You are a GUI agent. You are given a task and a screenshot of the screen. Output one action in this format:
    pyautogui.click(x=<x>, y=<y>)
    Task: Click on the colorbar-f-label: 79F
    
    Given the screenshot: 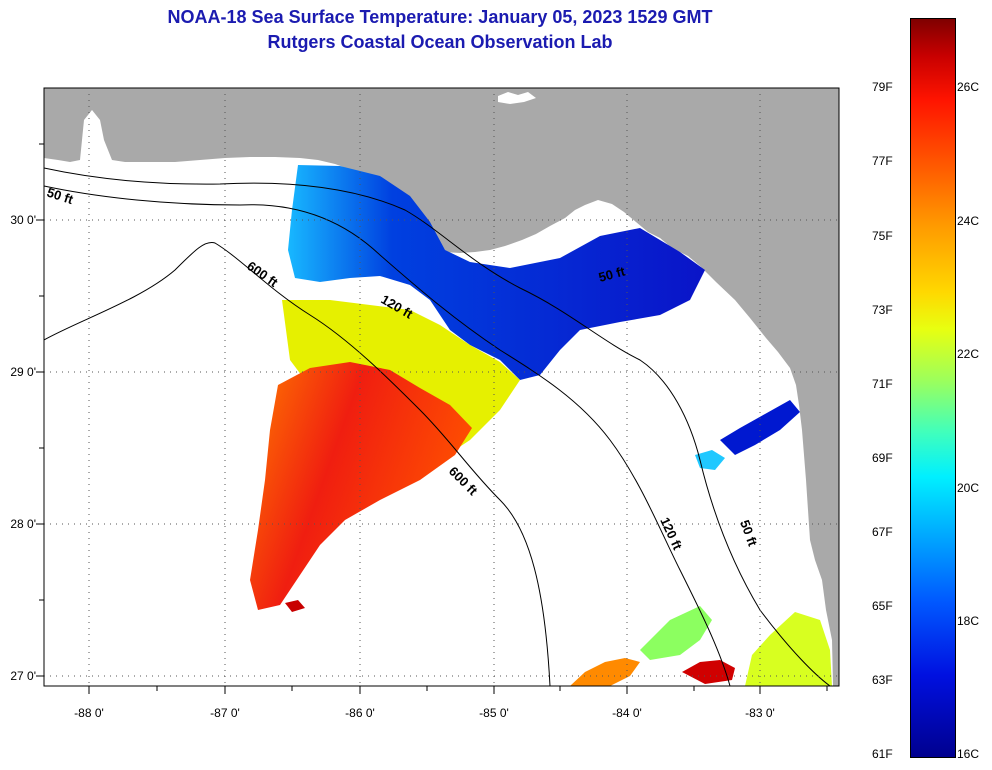 What is the action you would take?
    pyautogui.click(x=882, y=87)
    